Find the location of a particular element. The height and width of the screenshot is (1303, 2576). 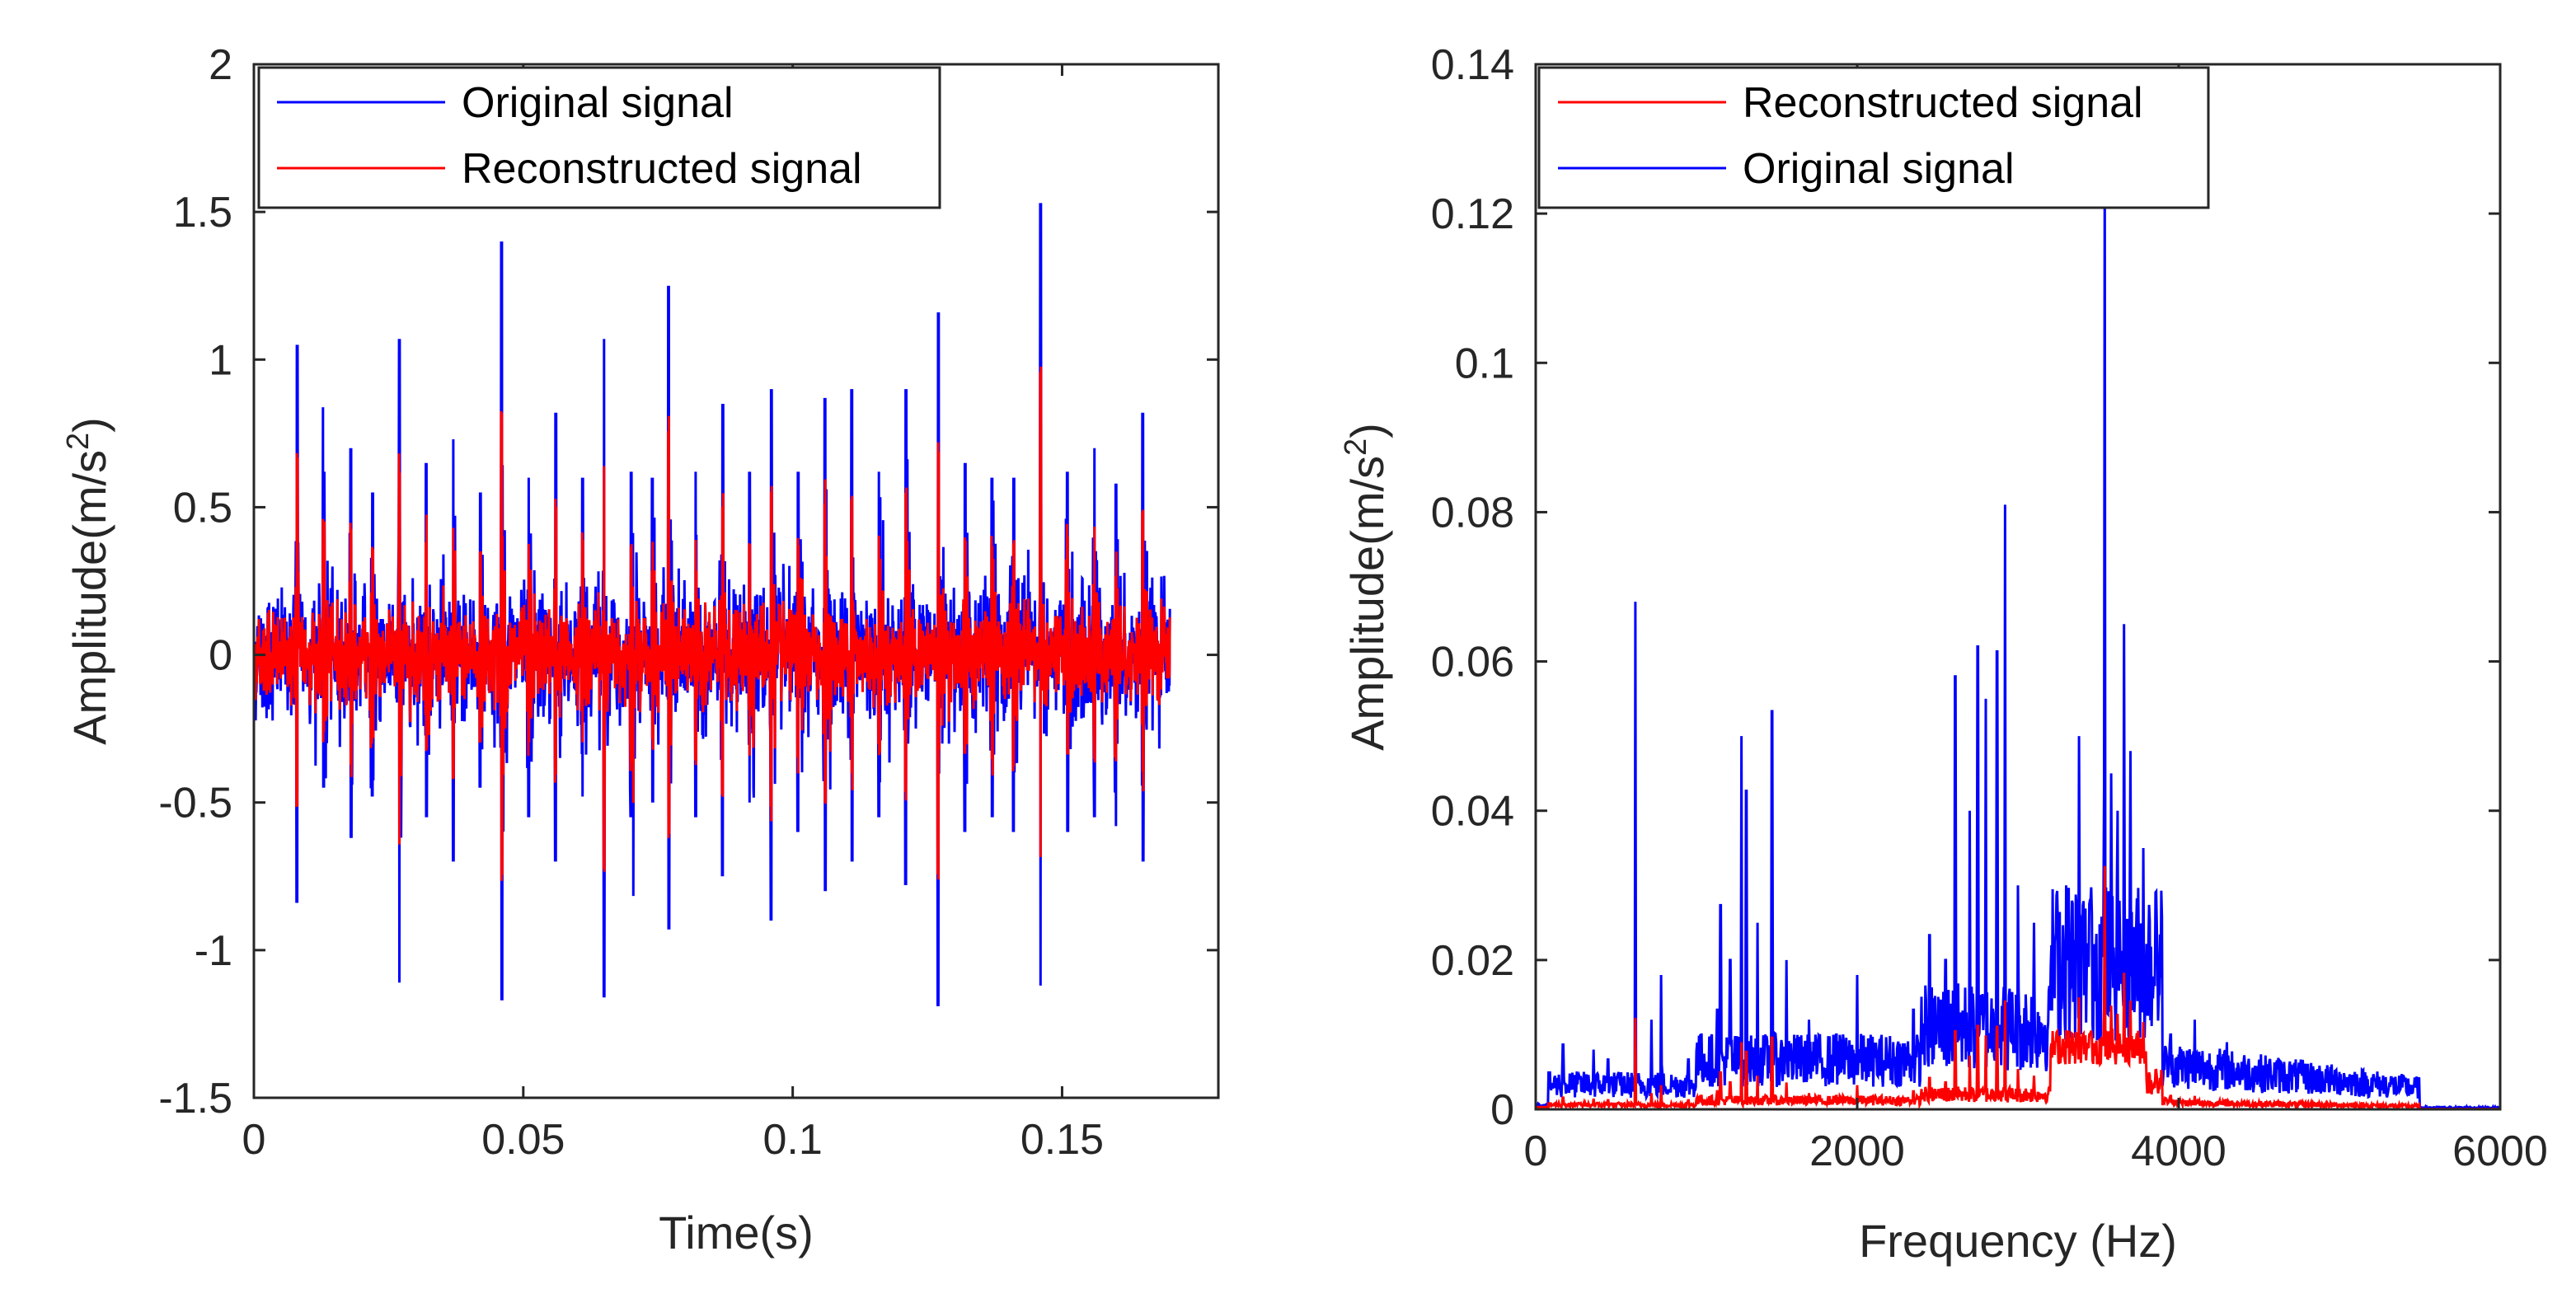

reconstructed-signal-line is located at coordinates (712, 624).